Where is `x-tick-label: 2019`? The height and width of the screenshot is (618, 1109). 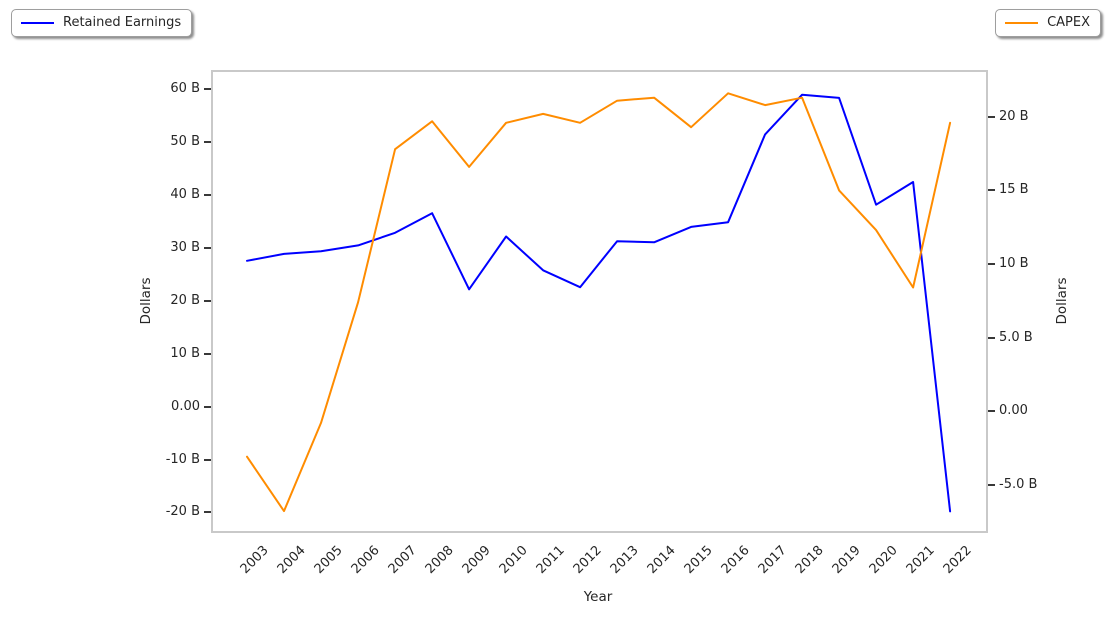
x-tick-label: 2019 is located at coordinates (846, 560).